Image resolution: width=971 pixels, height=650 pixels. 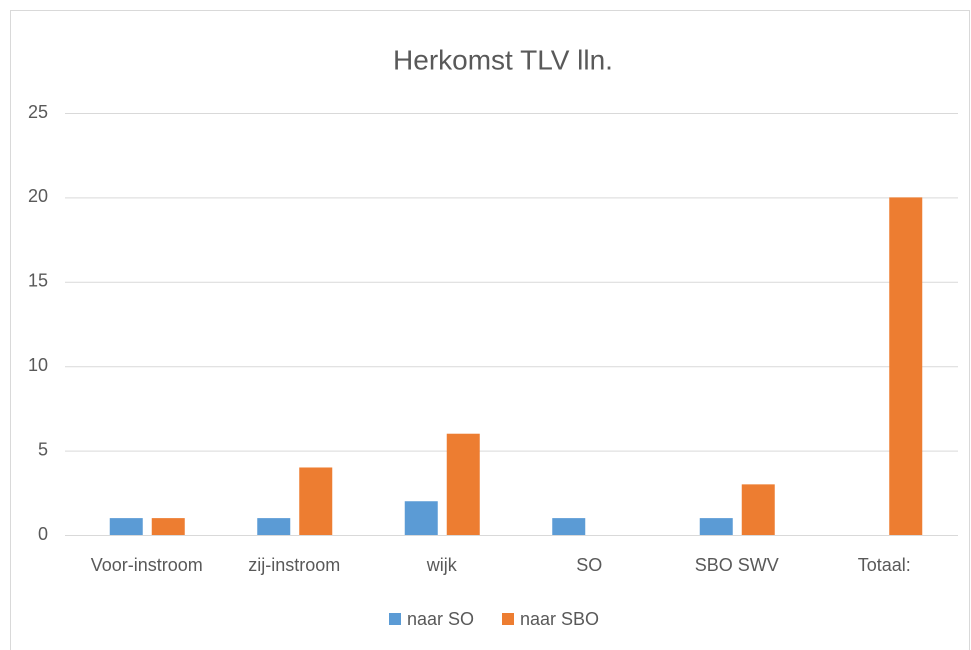 What do you see at coordinates (38, 196) in the screenshot?
I see `y-tick-label: 20` at bounding box center [38, 196].